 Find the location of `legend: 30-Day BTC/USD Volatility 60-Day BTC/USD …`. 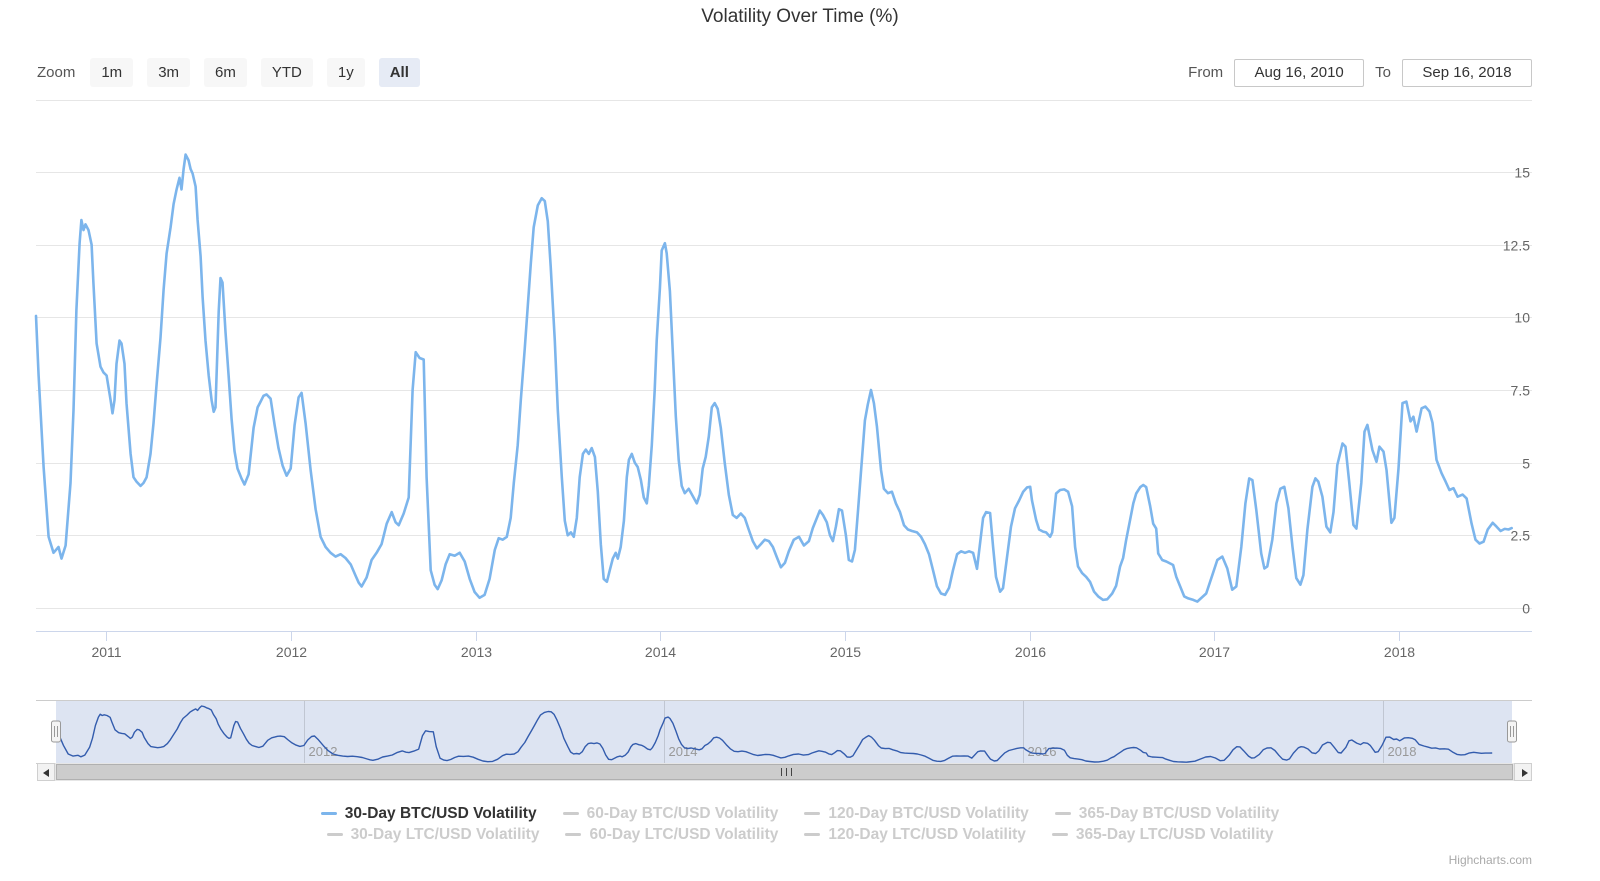

legend: 30-Day BTC/USD Volatility 60-Day BTC/USD … is located at coordinates (800, 824).